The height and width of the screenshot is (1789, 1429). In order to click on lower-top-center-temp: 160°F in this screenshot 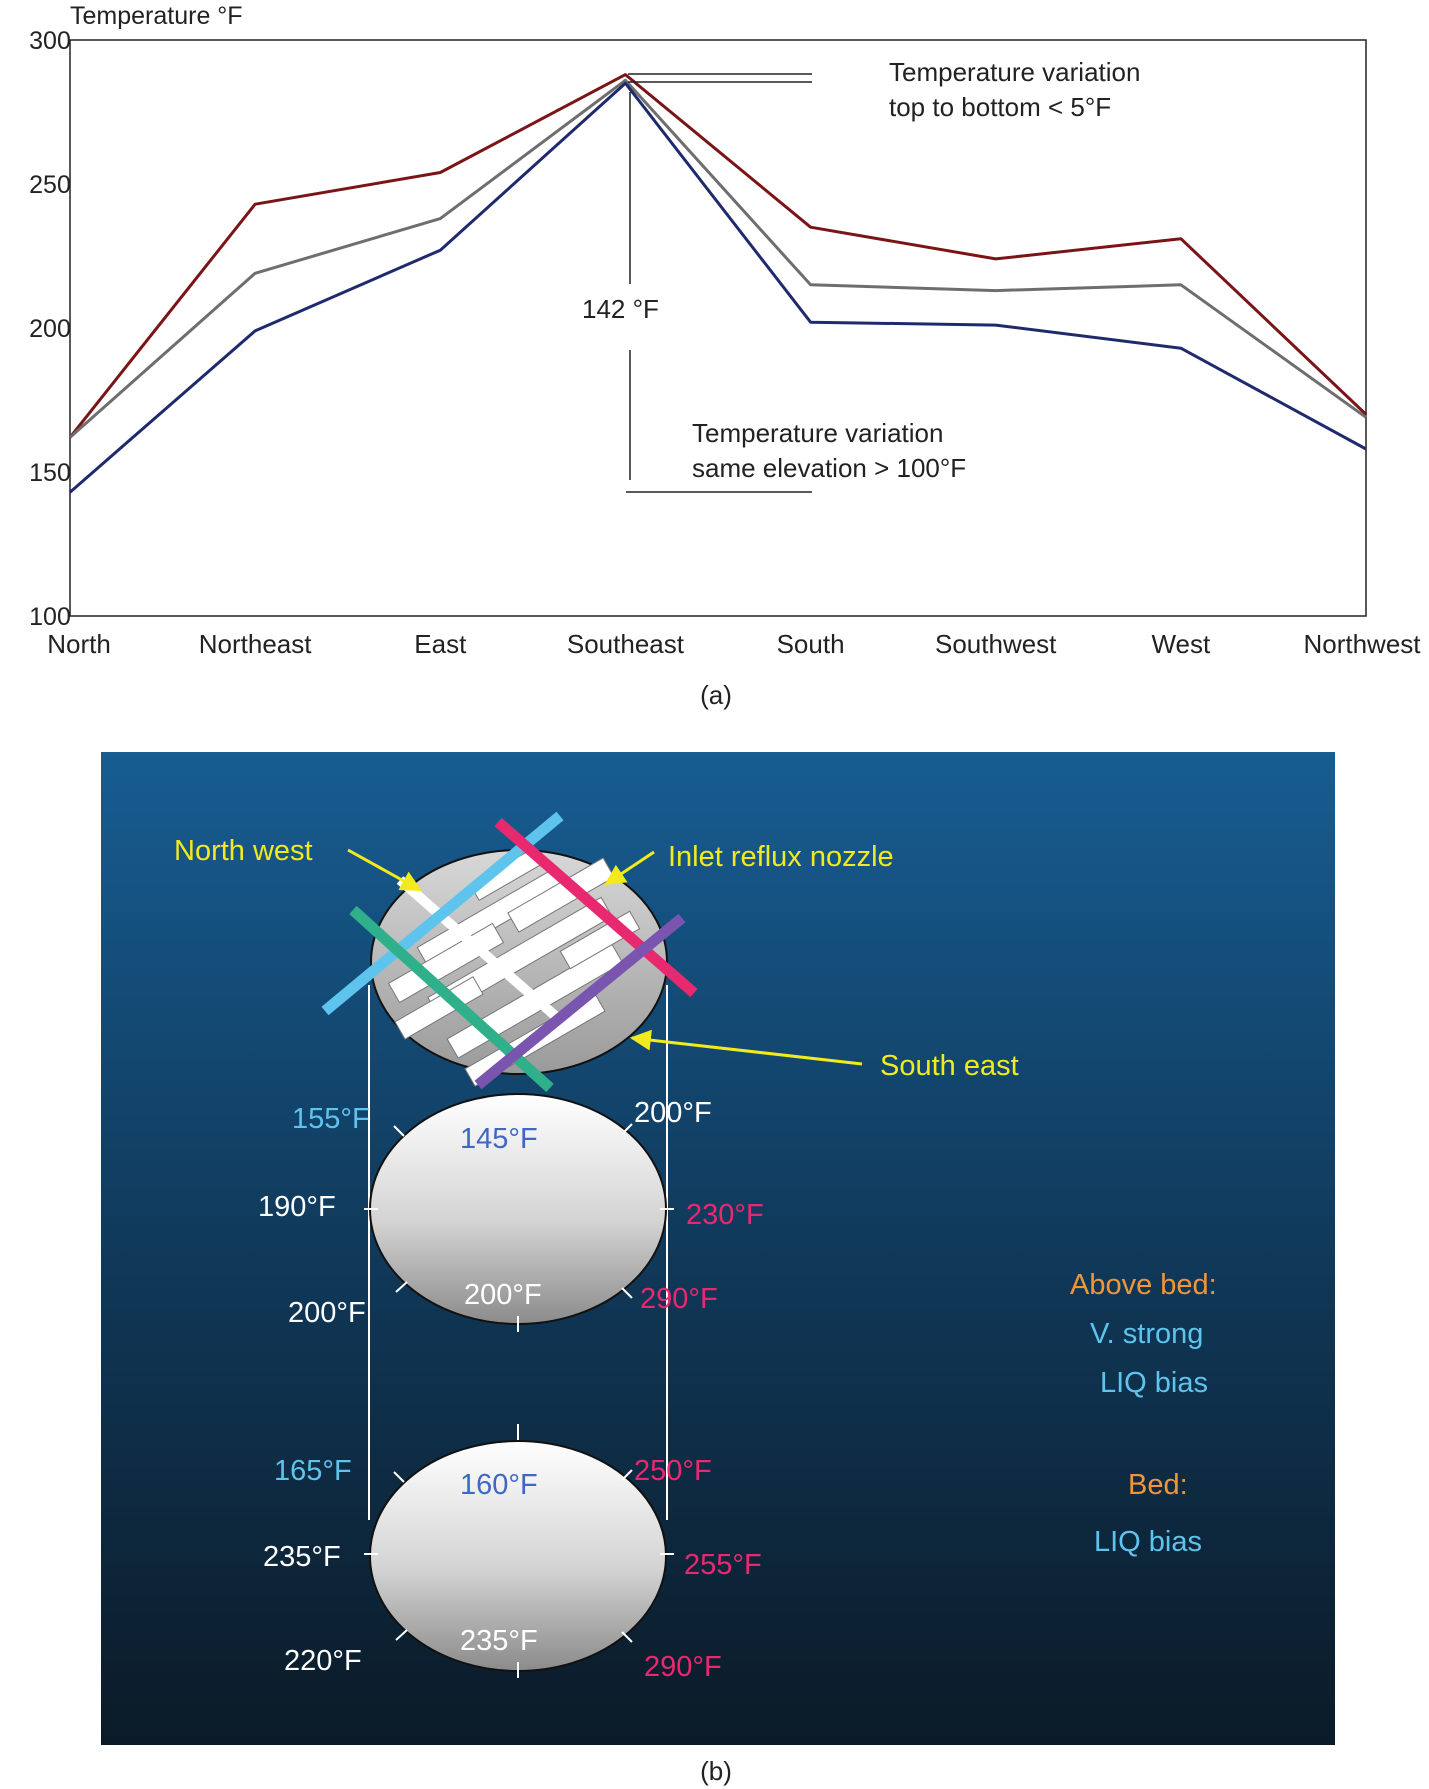, I will do `click(499, 1485)`.